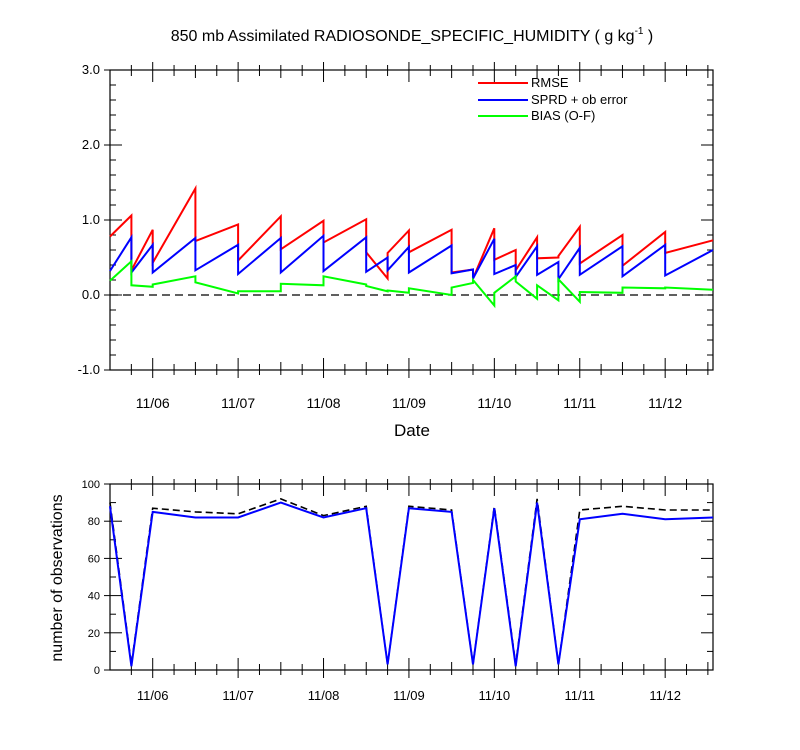  Describe the element at coordinates (665, 695) in the screenshot. I see `bottom-x-tick-label: 11/12` at that location.